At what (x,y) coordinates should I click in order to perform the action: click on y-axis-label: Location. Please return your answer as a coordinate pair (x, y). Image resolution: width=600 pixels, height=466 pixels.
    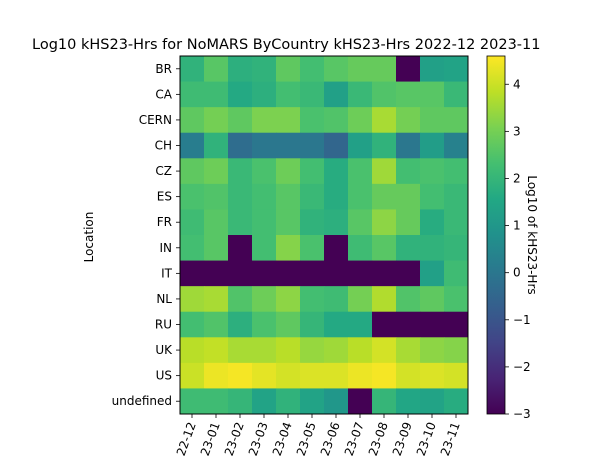
    Looking at the image, I should click on (89, 237).